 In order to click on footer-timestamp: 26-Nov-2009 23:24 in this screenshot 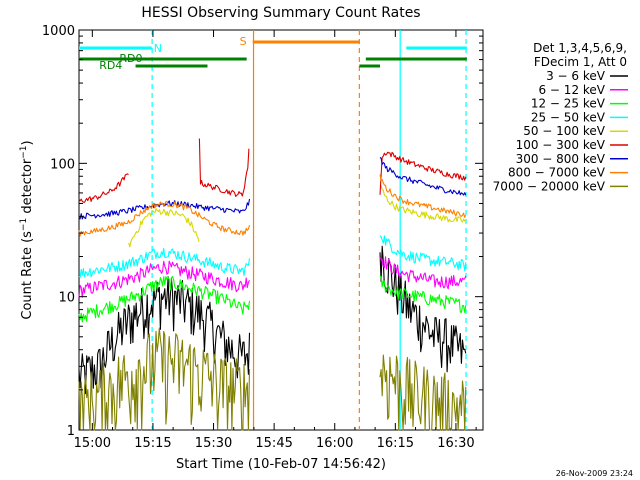, I will do `click(594, 473)`.